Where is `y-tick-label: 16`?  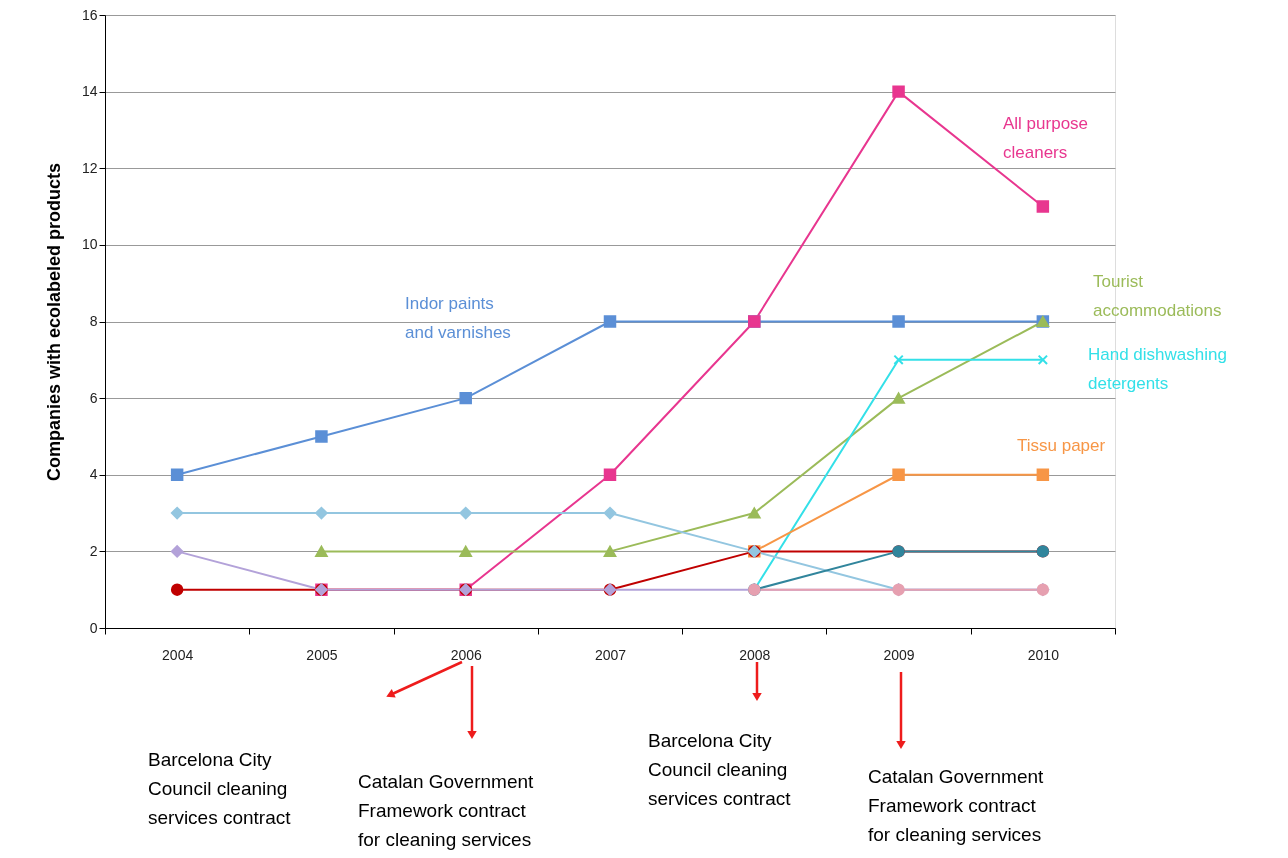
y-tick-label: 16 is located at coordinates (89, 14).